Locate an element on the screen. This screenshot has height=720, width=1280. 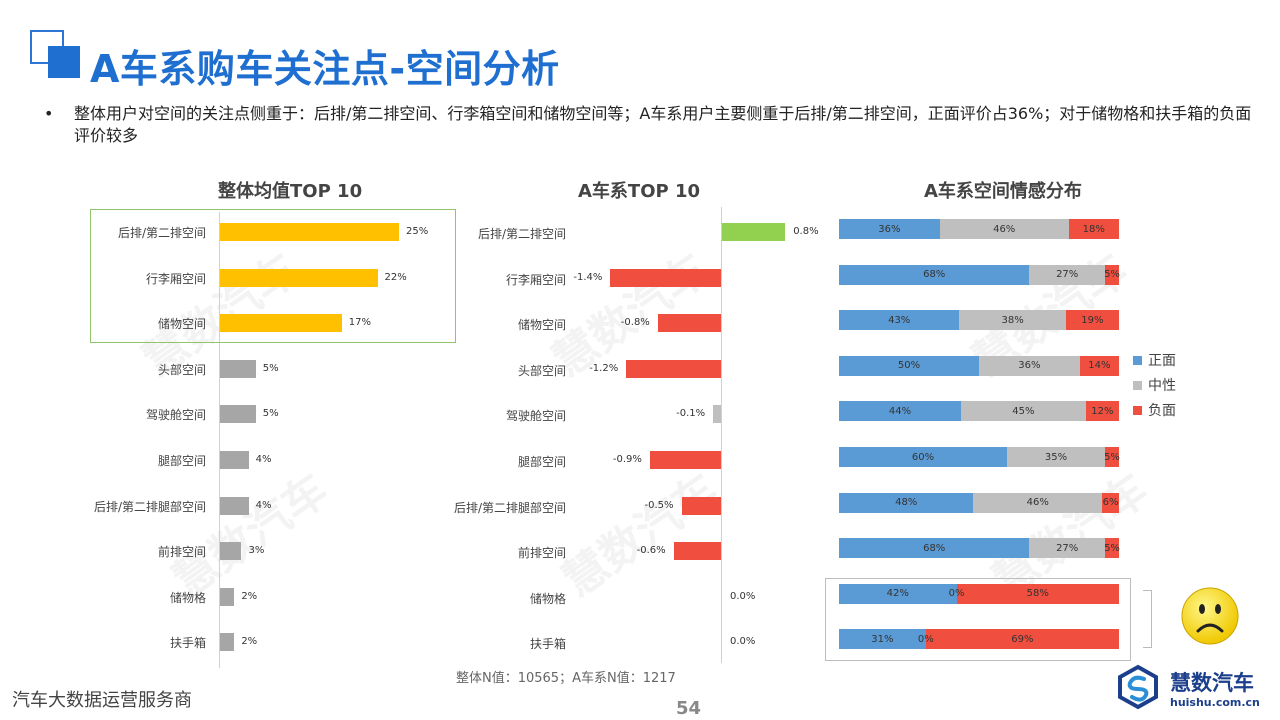
chart3-title: A车系空间情感分布 is located at coordinates (1003, 191).